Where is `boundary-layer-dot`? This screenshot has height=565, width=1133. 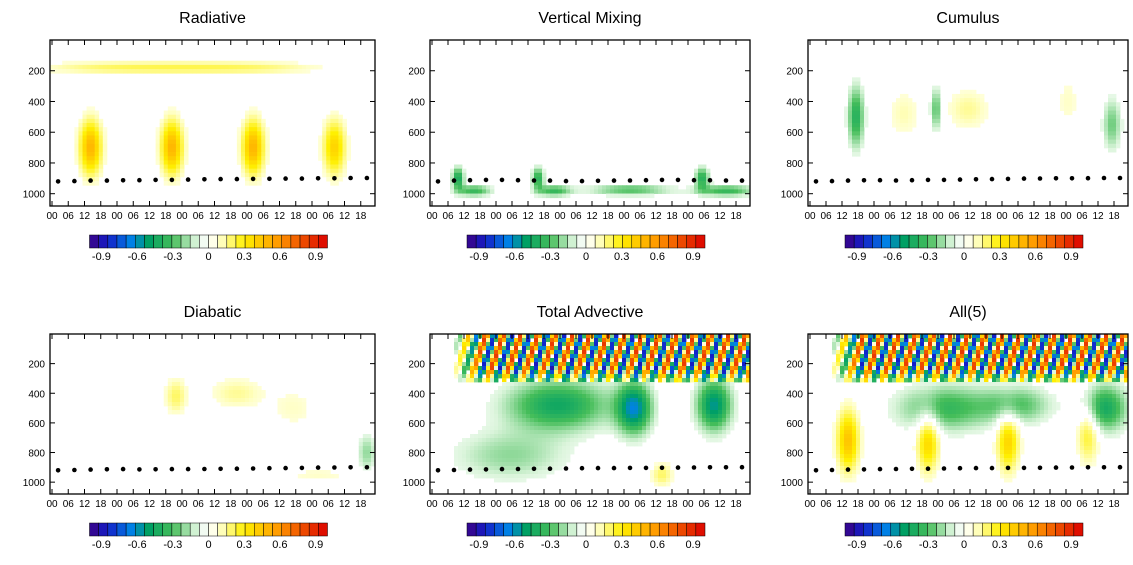
boundary-layer-dot is located at coordinates (582, 181).